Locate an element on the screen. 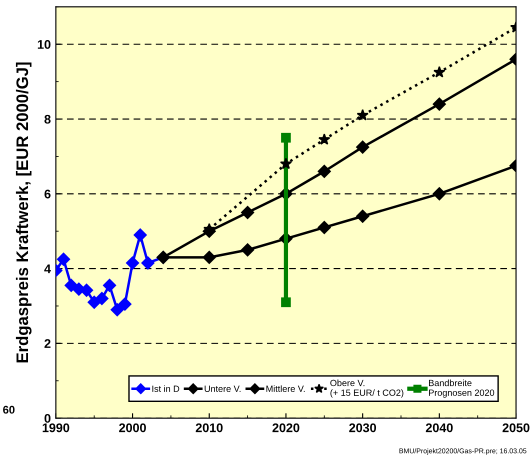 This screenshot has width=532, height=457. x-tick-label: 2050 is located at coordinates (516, 427).